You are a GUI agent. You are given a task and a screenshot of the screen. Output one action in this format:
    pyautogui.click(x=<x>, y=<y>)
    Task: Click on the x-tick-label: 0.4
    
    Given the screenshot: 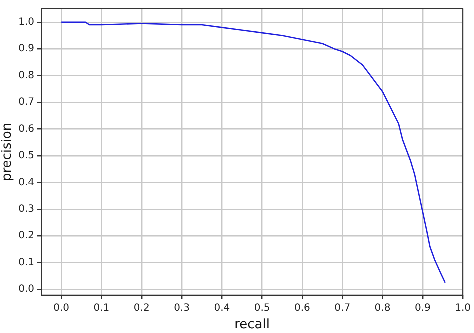 What is the action you would take?
    pyautogui.click(x=222, y=308)
    